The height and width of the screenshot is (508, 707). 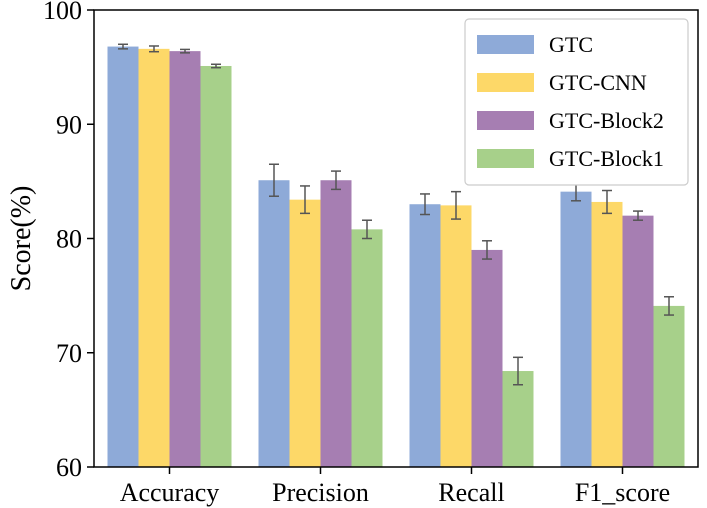 I want to click on legend-label: GTC-Block1, so click(x=606, y=158).